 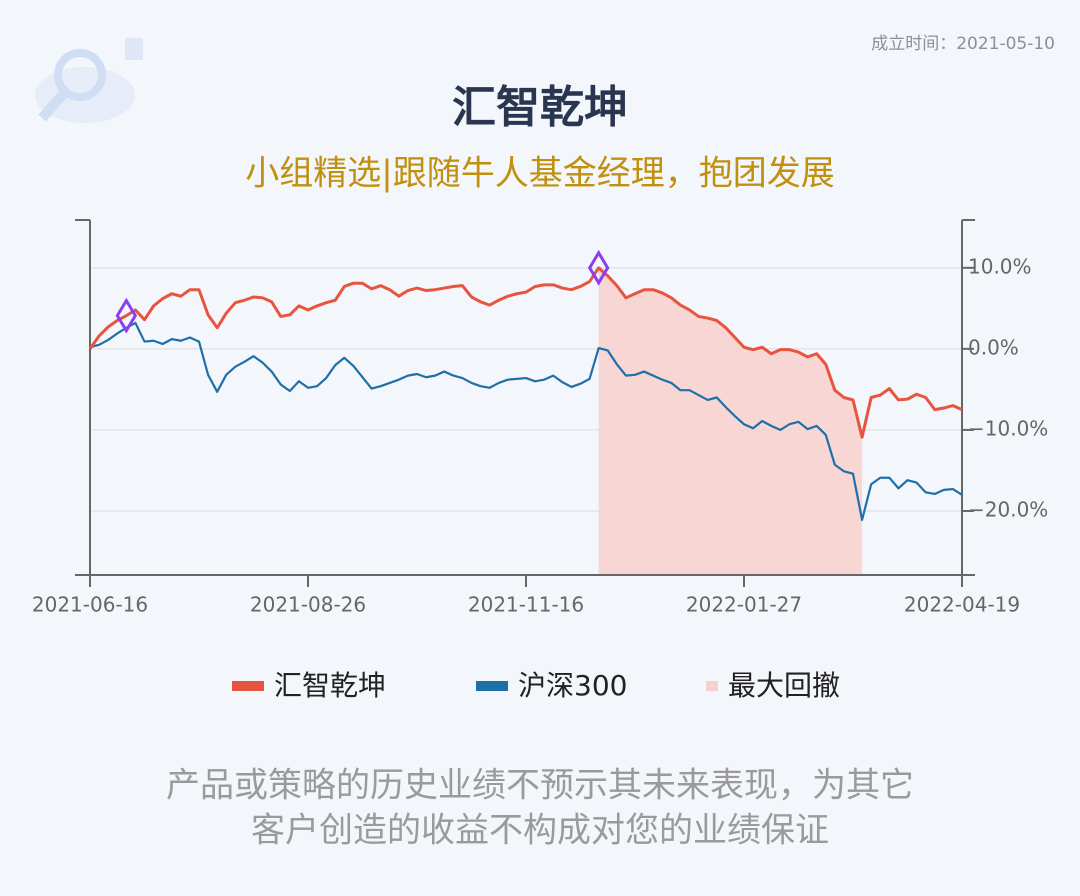 I want to click on chart-title: 汇智乾坤, so click(x=540, y=107).